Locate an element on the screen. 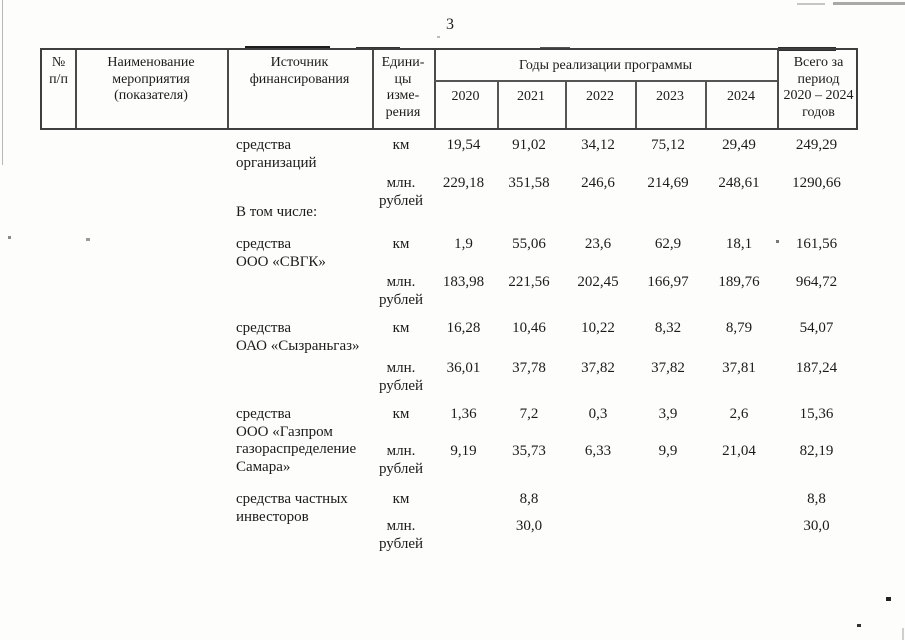  header-year-2022: 2022 is located at coordinates (600, 96).